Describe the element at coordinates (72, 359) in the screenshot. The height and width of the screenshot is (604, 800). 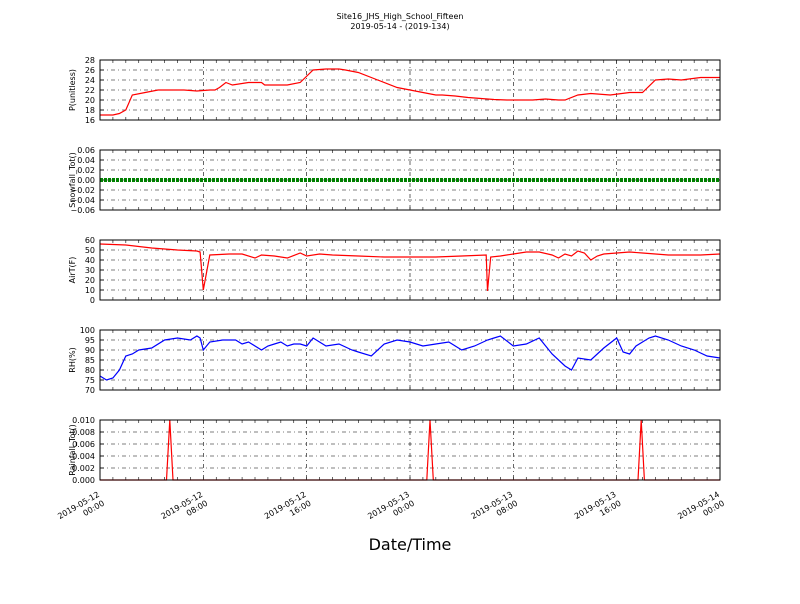
I see `y-axis-label: RH(%)` at that location.